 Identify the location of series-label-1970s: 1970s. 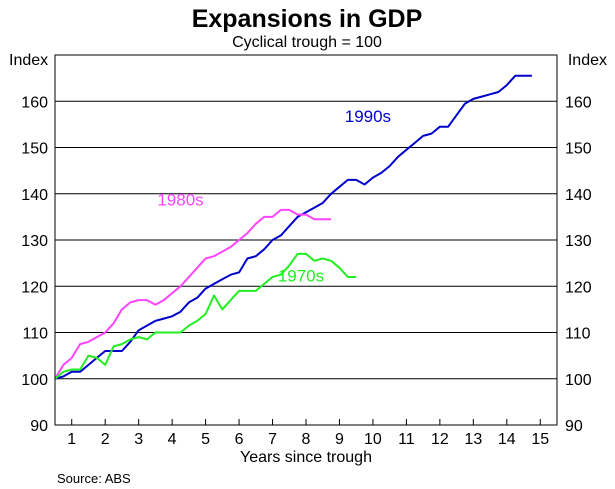
(301, 276).